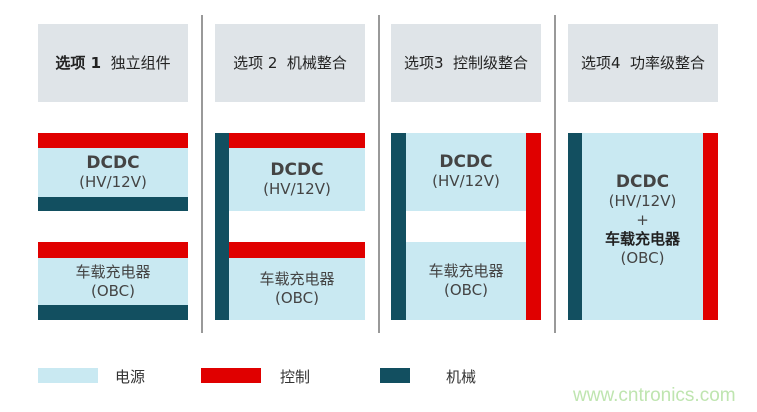 This screenshot has height=412, width=757. I want to click on option-1-header: 选项 1 独立组件, so click(113, 63).